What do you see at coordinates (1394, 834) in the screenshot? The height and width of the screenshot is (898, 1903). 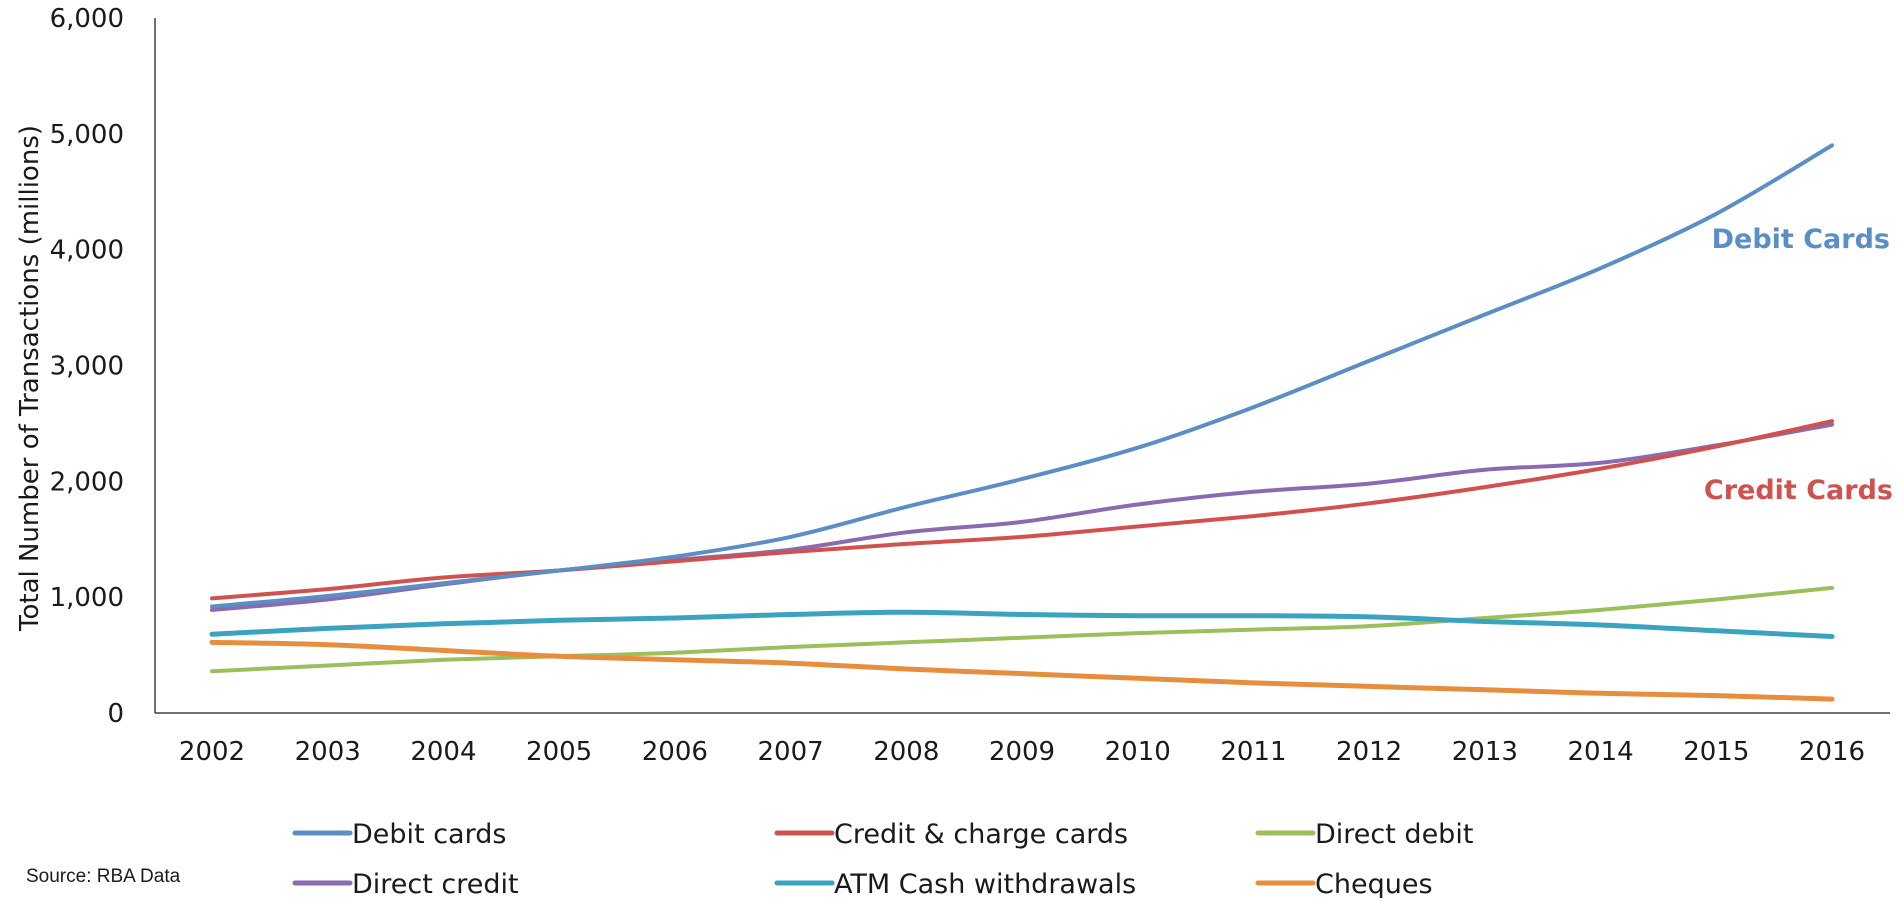 I see `legend-label: Direct debit` at bounding box center [1394, 834].